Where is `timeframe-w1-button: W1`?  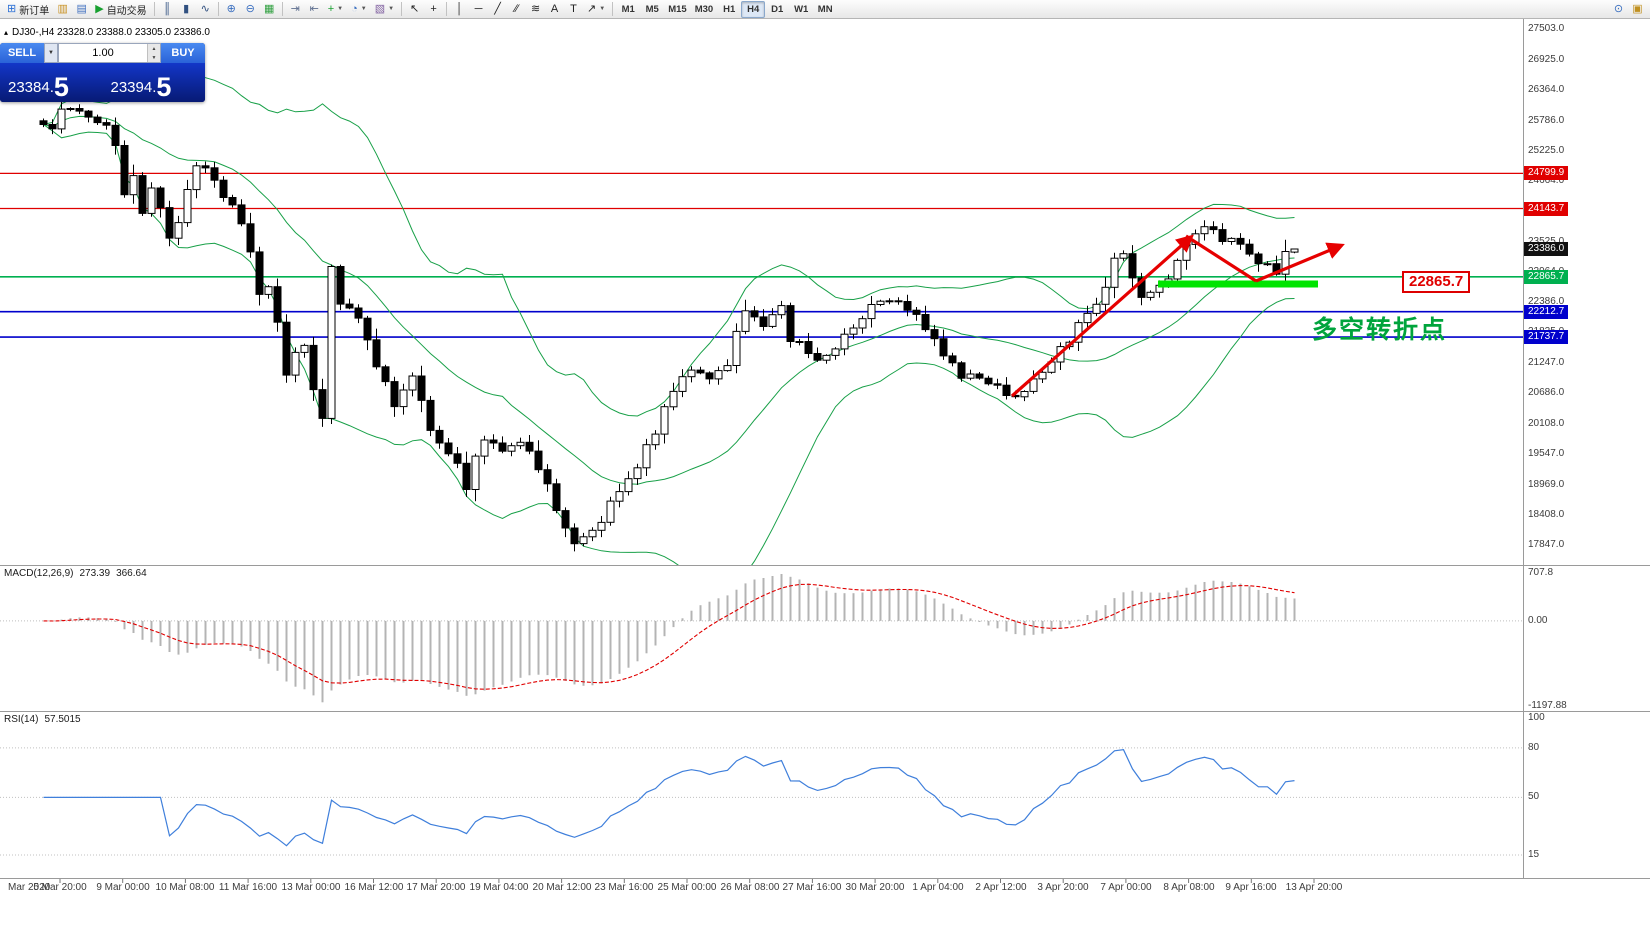 timeframe-w1-button: W1 is located at coordinates (801, 9).